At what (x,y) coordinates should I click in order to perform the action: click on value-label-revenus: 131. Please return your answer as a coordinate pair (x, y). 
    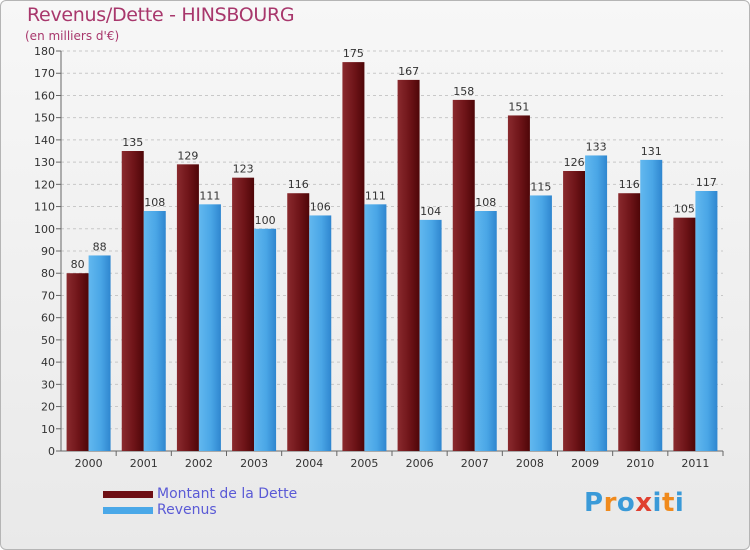
    Looking at the image, I should click on (651, 151).